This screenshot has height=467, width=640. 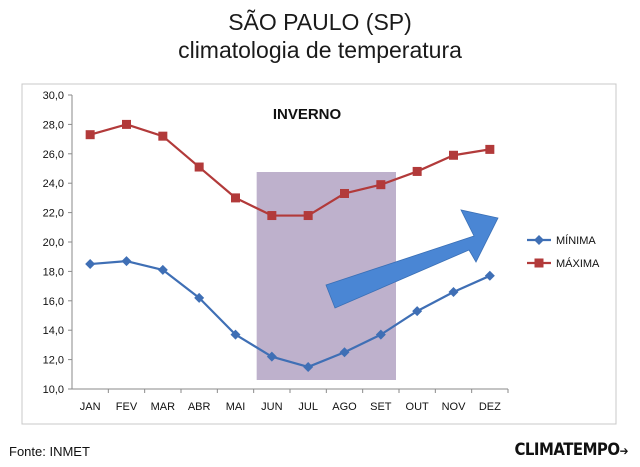 I want to click on legend-marker-maxima, so click(x=539, y=263).